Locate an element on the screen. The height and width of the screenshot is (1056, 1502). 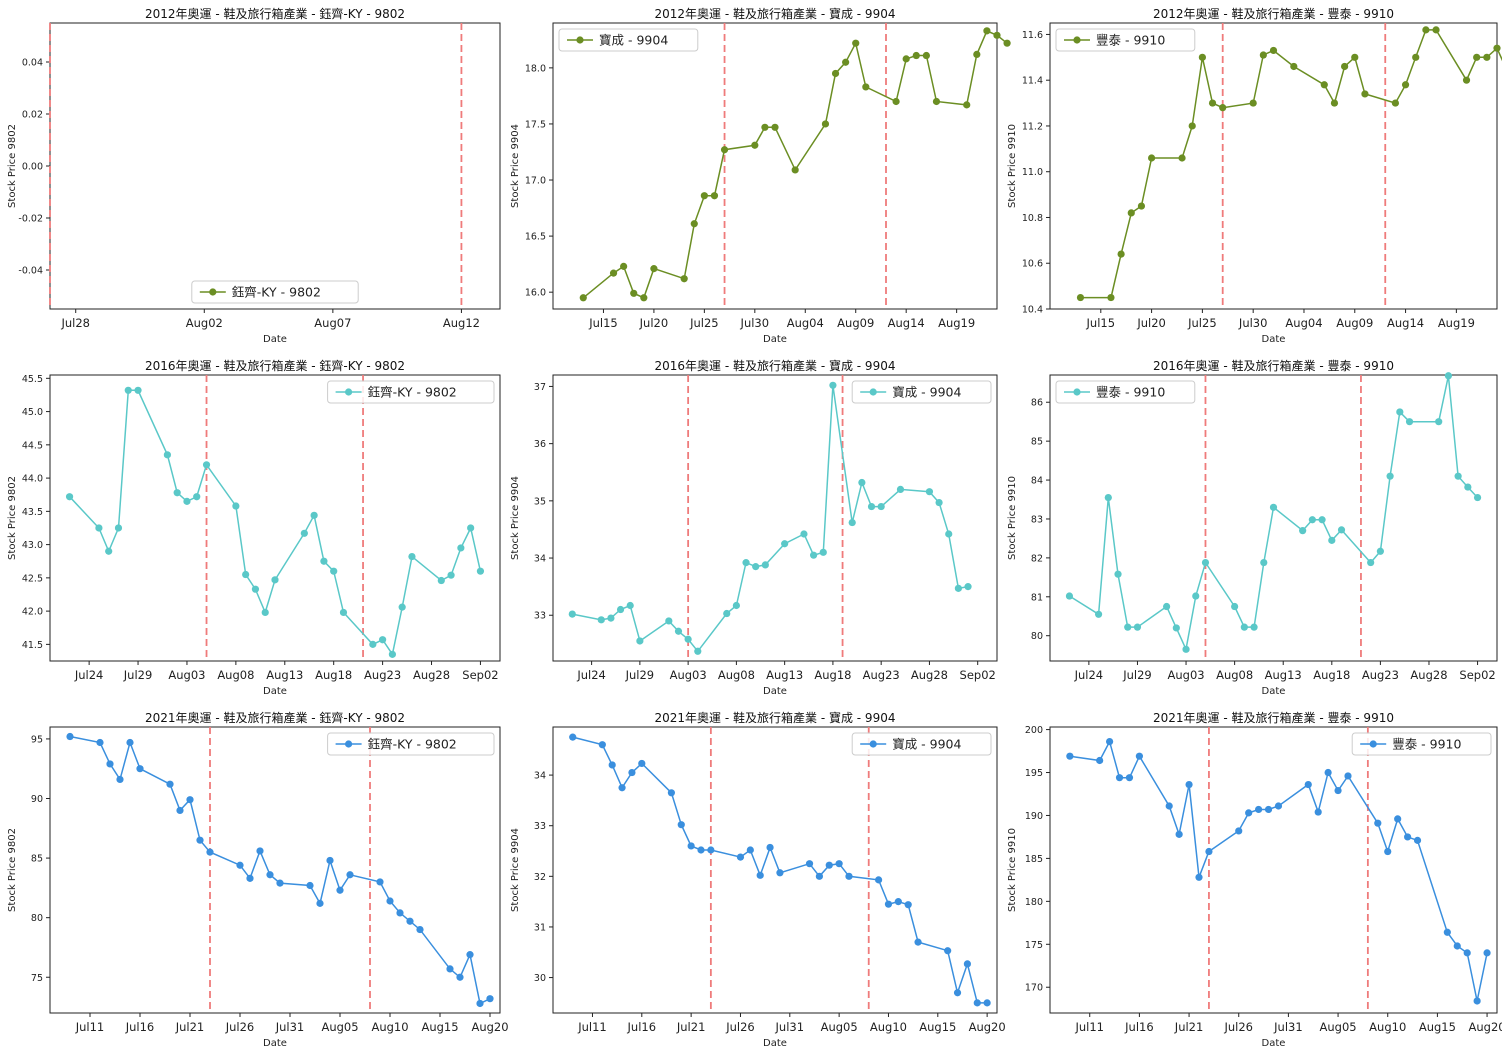
x-tick-label: Aug04 is located at coordinates (1303, 323).